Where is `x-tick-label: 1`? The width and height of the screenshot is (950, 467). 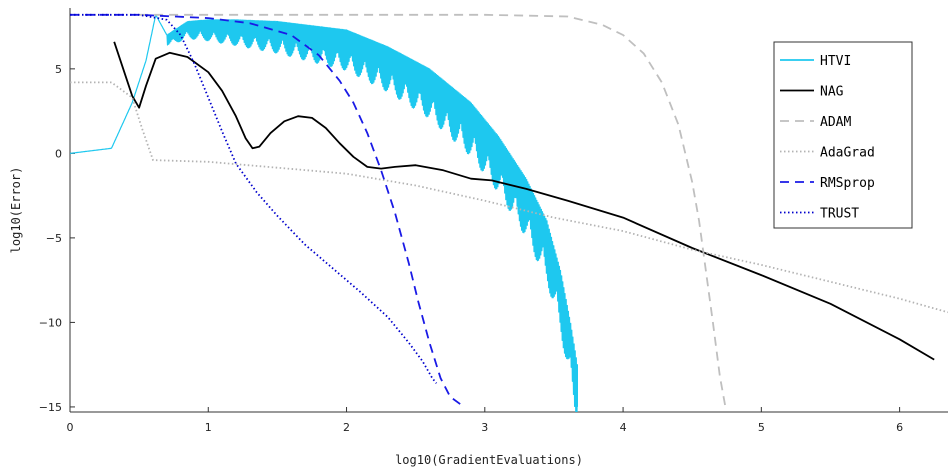
x-tick-label: 1 is located at coordinates (208, 427).